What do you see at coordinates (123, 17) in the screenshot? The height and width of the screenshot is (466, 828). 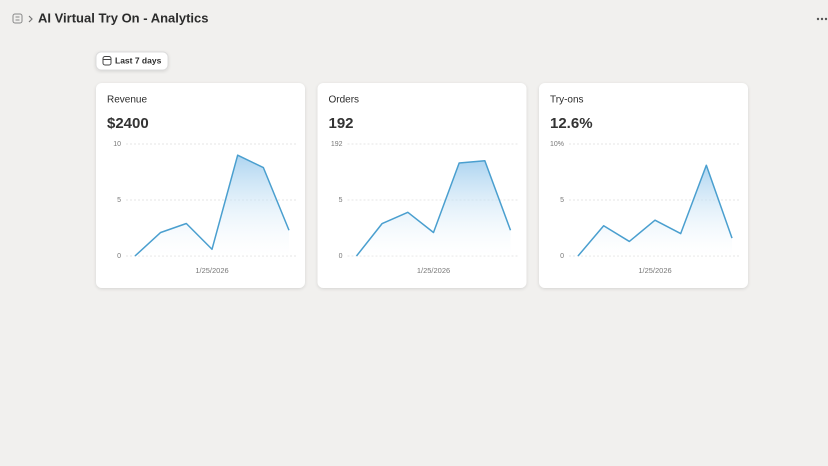 I see `page-title: AI Virtual Try On - Analytics` at bounding box center [123, 17].